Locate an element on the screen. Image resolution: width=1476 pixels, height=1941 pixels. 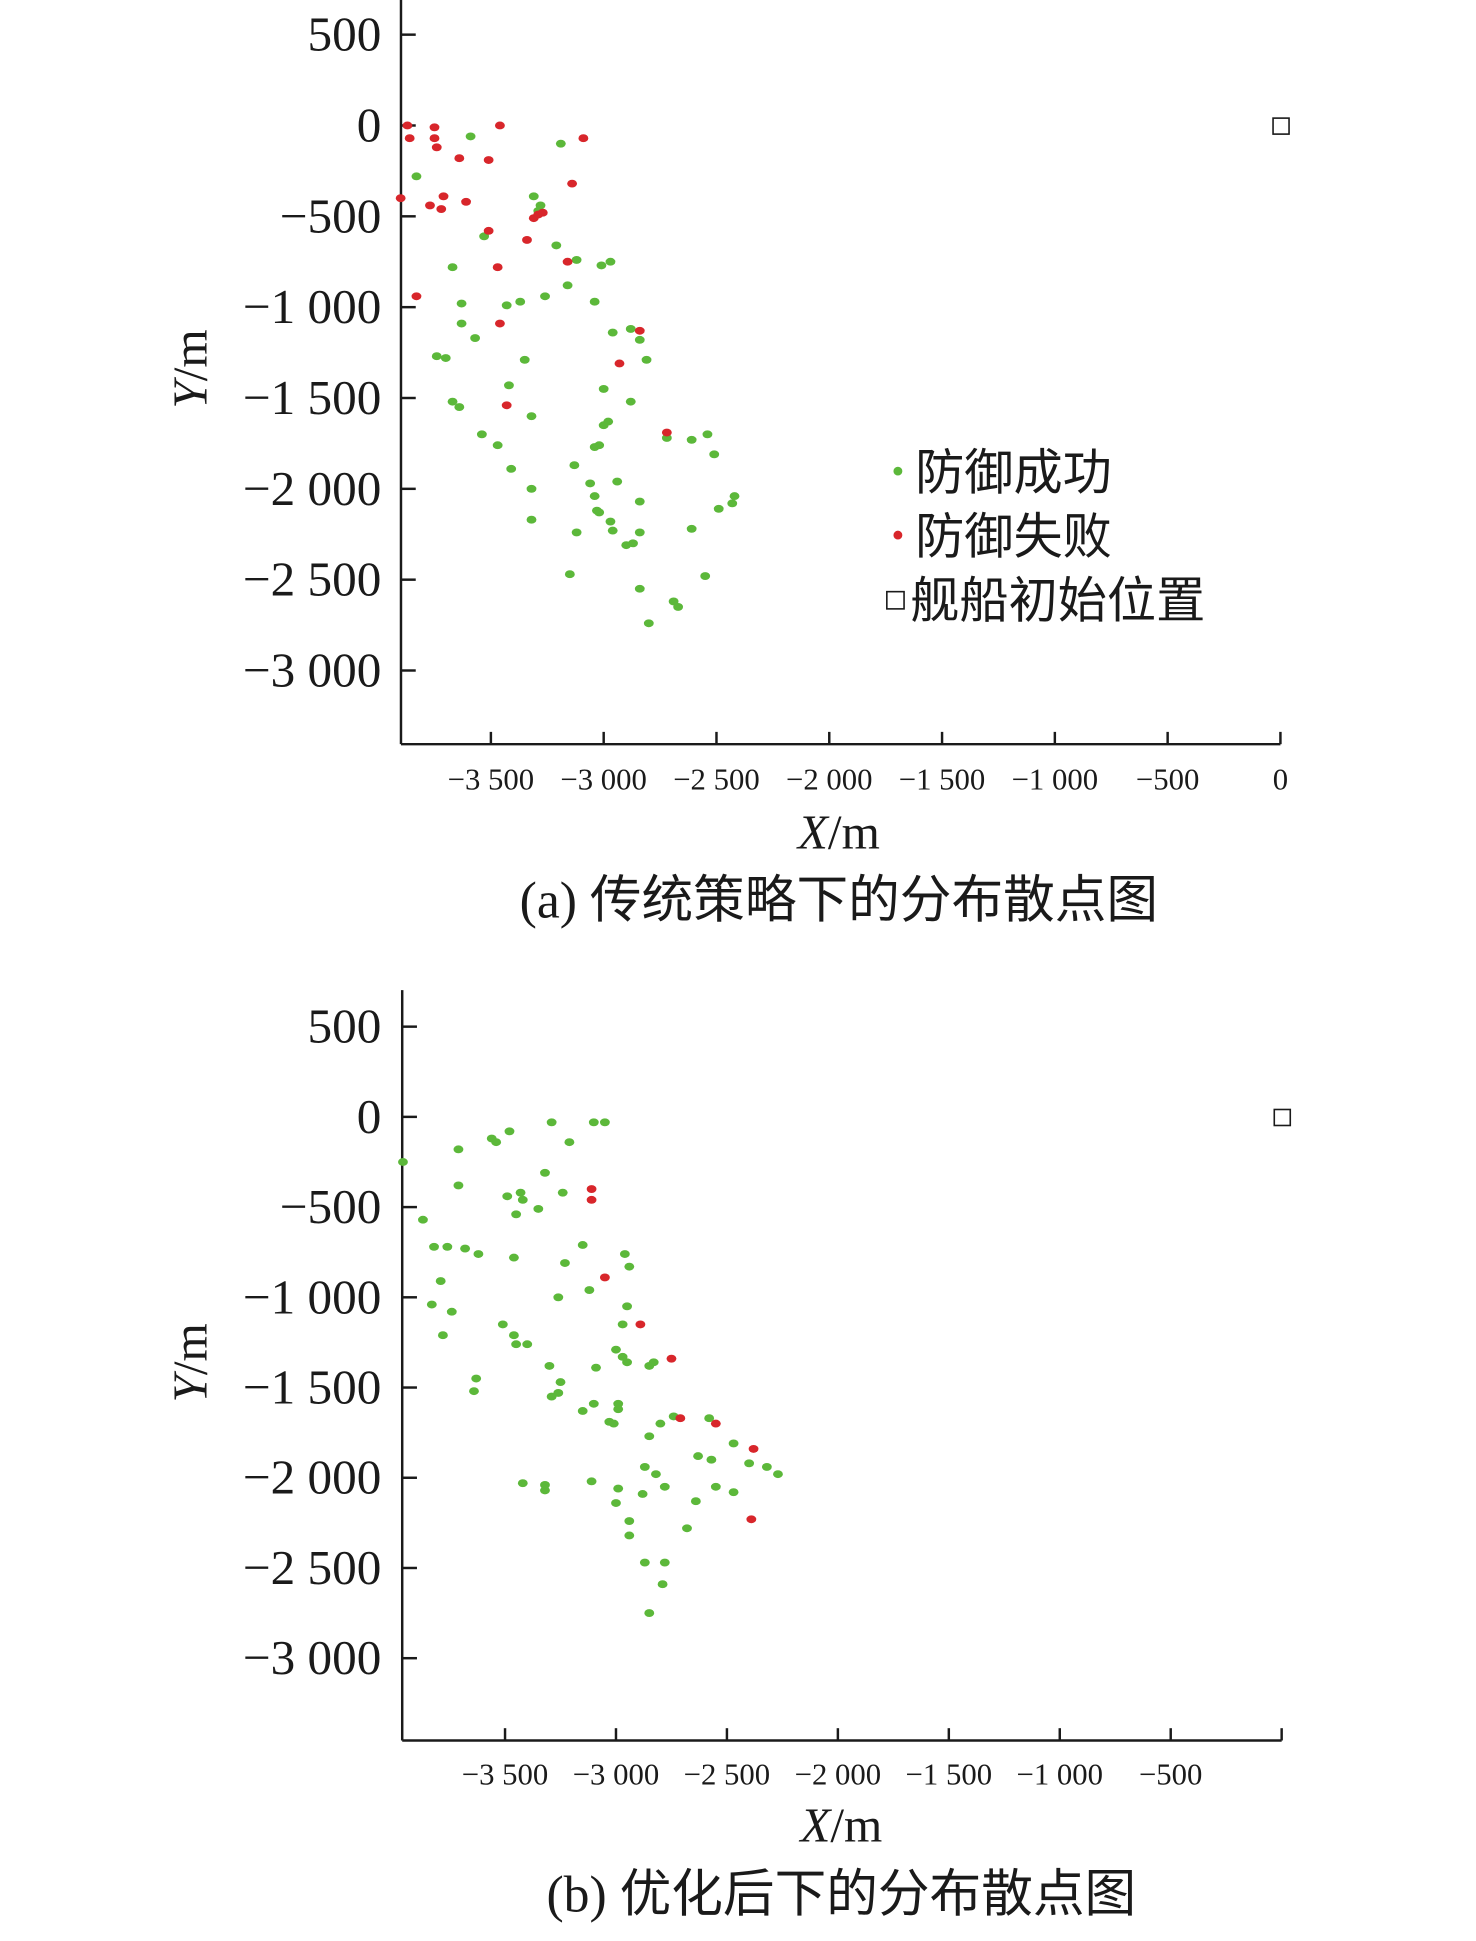
legend-label-ship-start: 舰船初始位置 is located at coordinates (1057, 600).